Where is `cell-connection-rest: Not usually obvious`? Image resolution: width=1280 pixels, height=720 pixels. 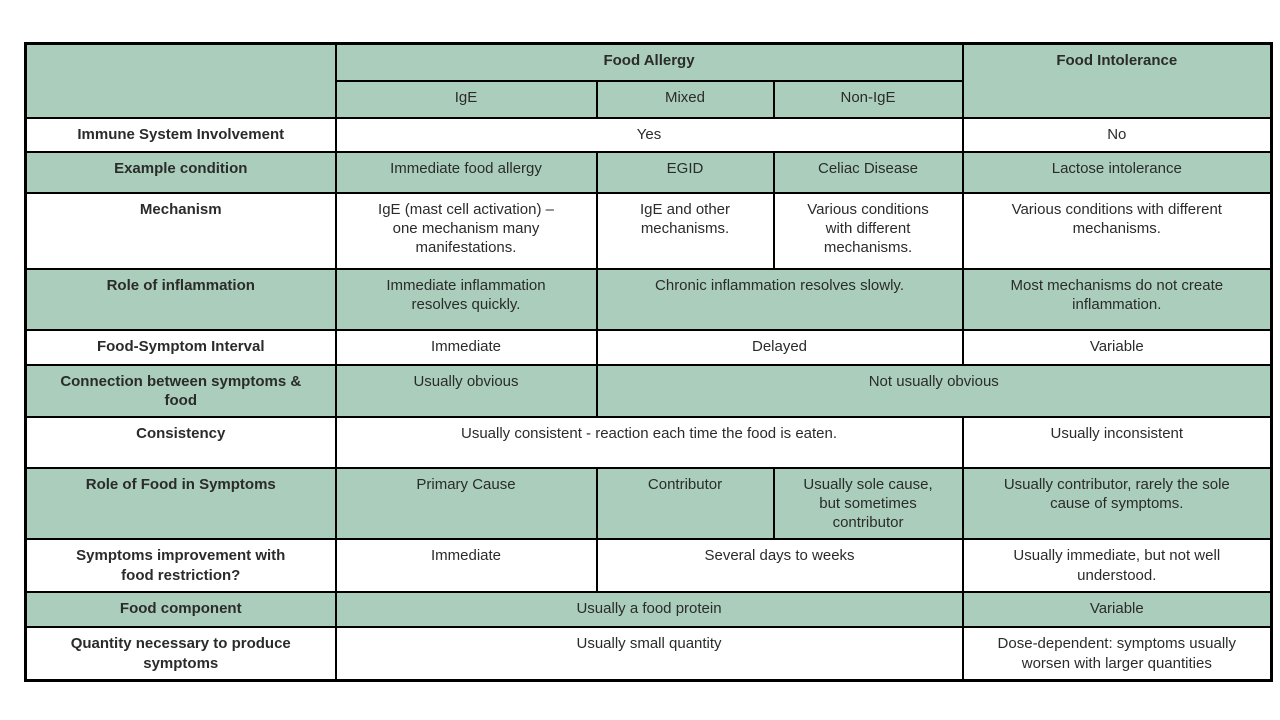 cell-connection-rest: Not usually obvious is located at coordinates (934, 390).